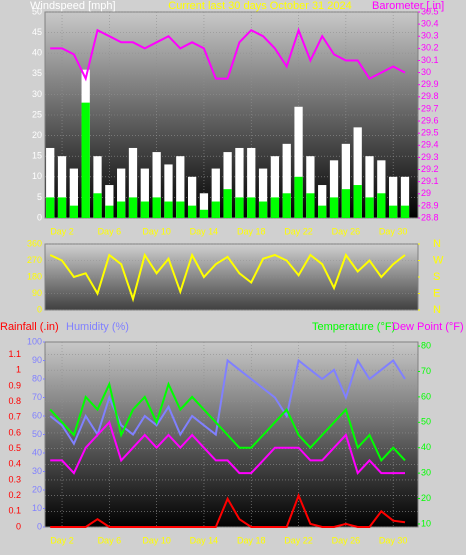  Describe the element at coordinates (37, 452) in the screenshot. I see `y3-tick-label: 40` at that location.